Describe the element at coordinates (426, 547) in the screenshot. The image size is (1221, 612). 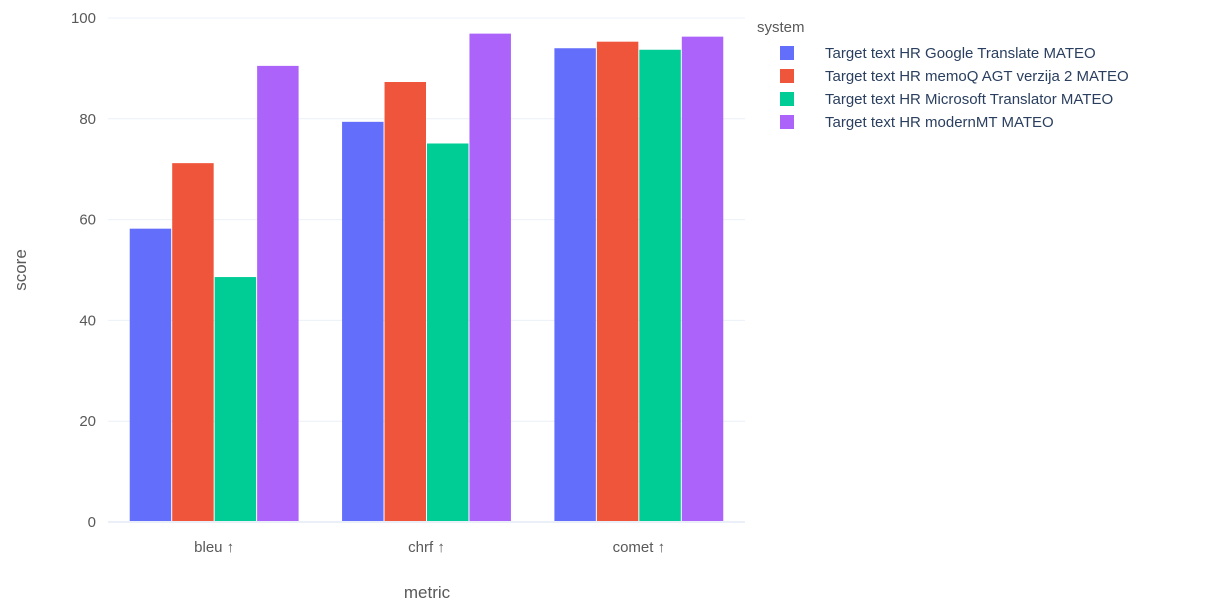
I see `x-tick-label: chrf ↑` at that location.